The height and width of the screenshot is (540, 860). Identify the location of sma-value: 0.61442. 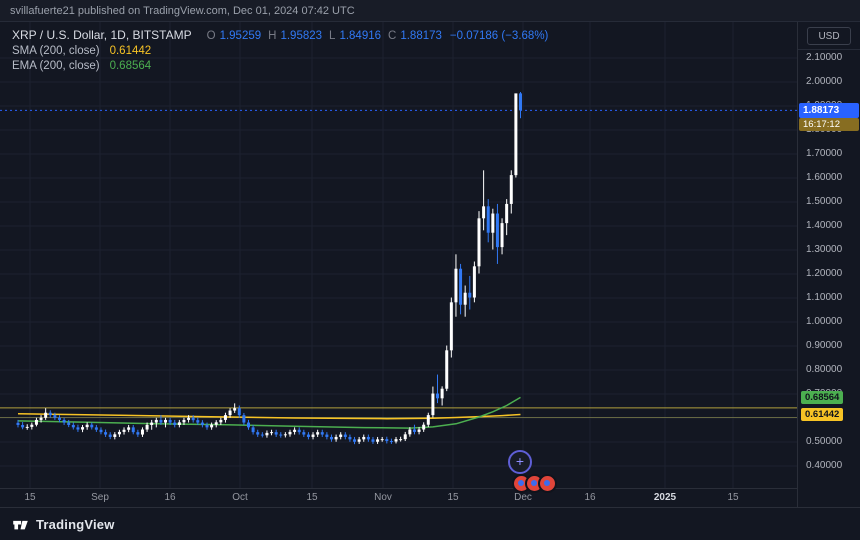
(130, 51).